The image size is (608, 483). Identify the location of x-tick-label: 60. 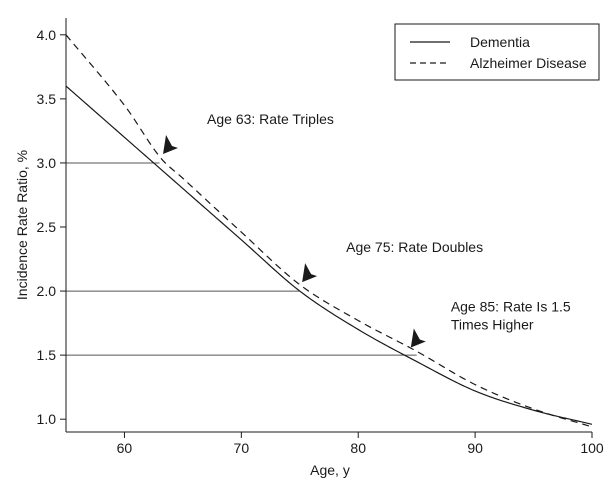
(125, 448).